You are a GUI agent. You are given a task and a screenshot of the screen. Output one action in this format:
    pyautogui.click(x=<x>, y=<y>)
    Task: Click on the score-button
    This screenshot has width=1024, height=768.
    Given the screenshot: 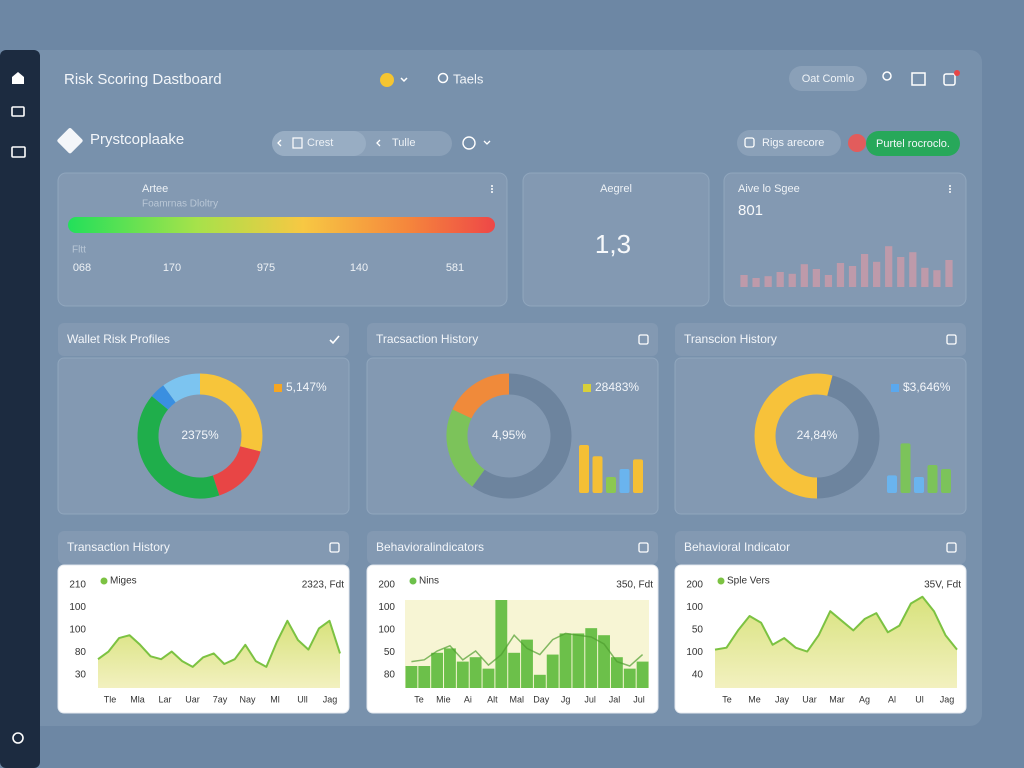 What is the action you would take?
    pyautogui.click(x=789, y=143)
    